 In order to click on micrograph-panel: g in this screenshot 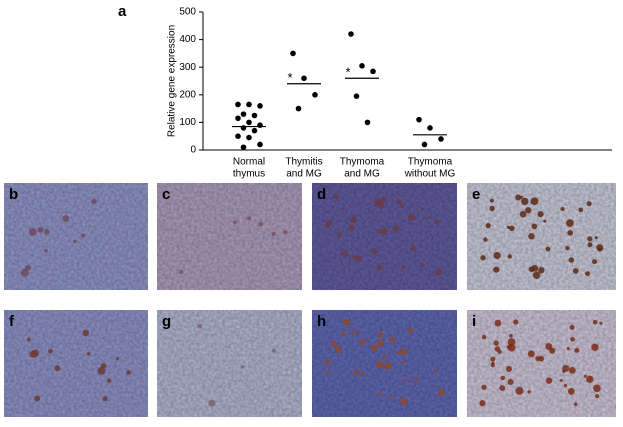, I will do `click(229, 363)`.